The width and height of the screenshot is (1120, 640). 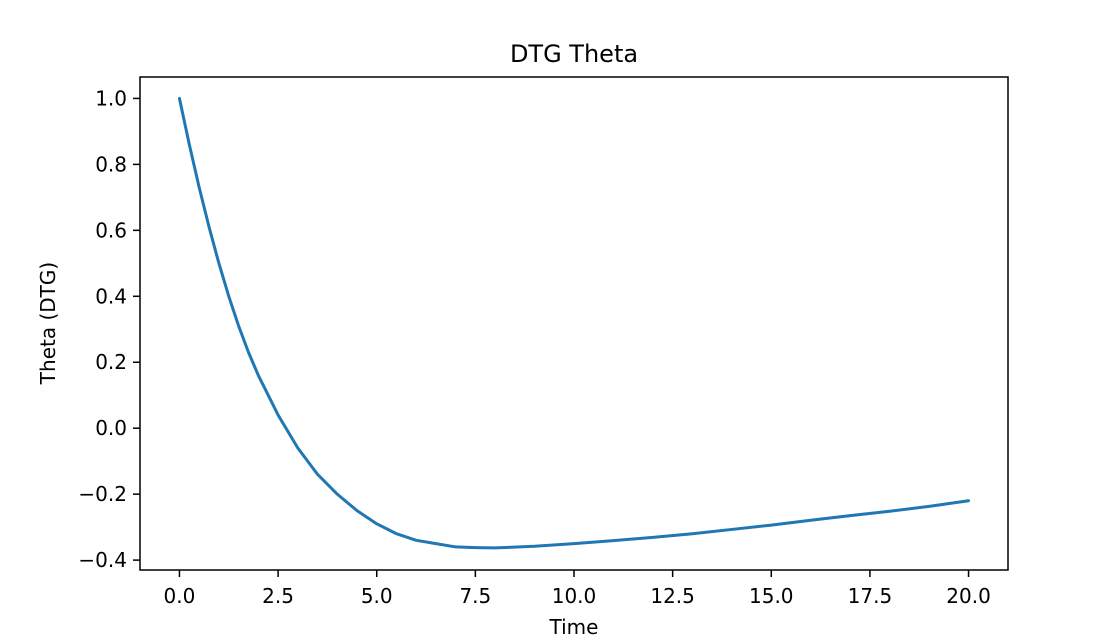 What do you see at coordinates (870, 596) in the screenshot?
I see `x-tick-label: 17.5` at bounding box center [870, 596].